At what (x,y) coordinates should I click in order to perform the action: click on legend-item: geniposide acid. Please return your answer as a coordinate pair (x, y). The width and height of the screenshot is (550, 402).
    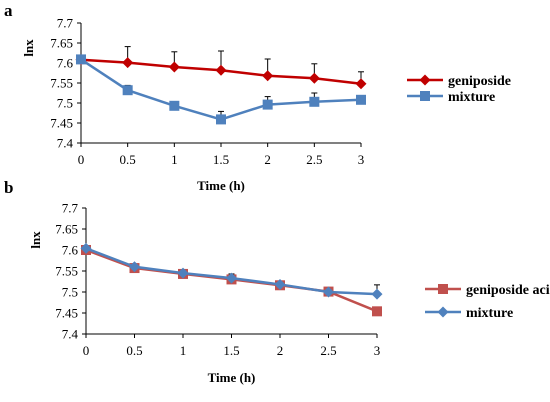
    Looking at the image, I should click on (487, 290).